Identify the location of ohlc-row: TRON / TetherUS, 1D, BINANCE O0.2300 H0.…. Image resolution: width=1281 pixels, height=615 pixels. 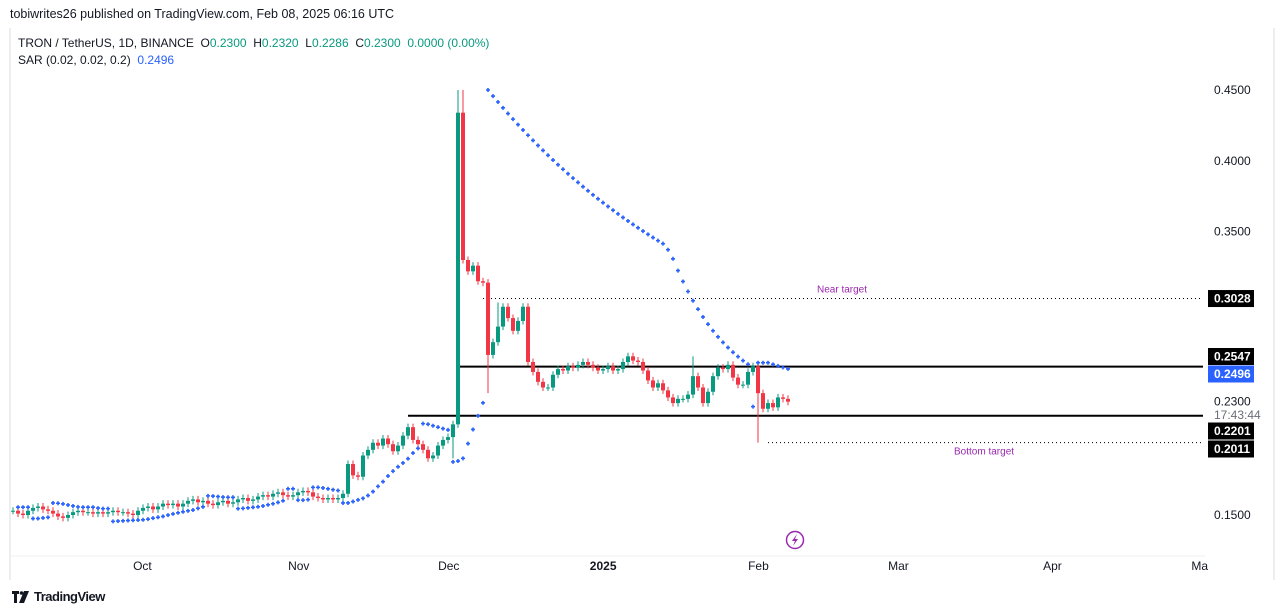
(253, 43).